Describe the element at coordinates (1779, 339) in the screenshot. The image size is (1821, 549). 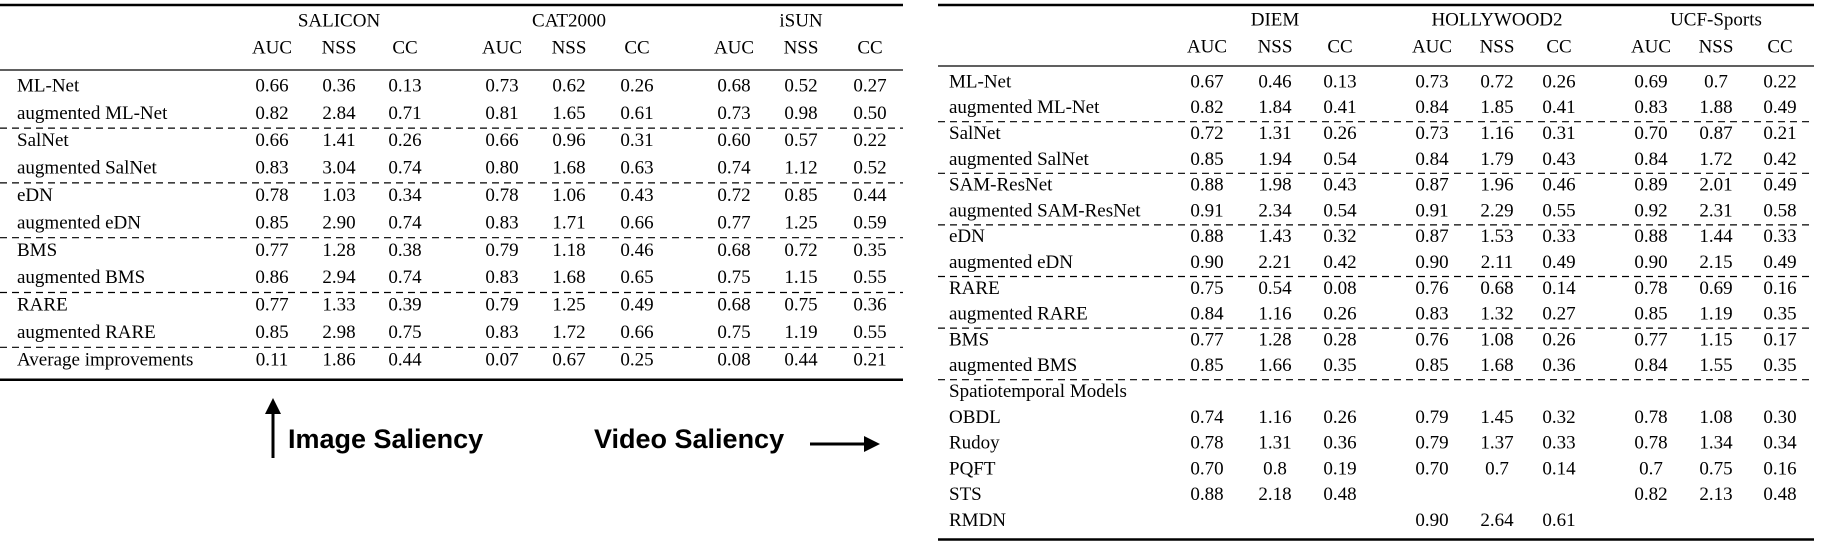
I see `cell: 0.17` at that location.